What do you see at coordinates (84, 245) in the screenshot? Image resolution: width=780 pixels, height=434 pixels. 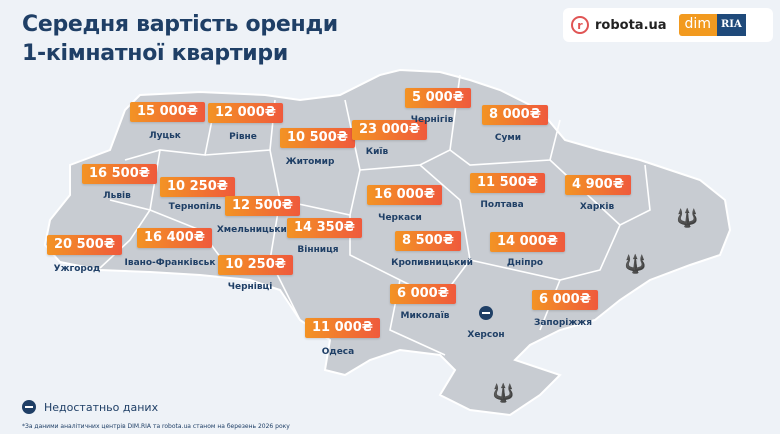 I see `price-badge: 20 500₴` at bounding box center [84, 245].